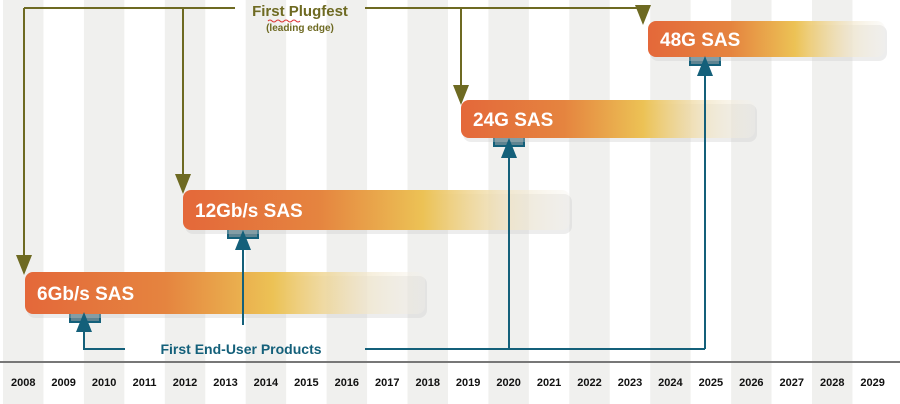  Describe the element at coordinates (700, 40) in the screenshot. I see `generation-label: 48G SAS` at that location.